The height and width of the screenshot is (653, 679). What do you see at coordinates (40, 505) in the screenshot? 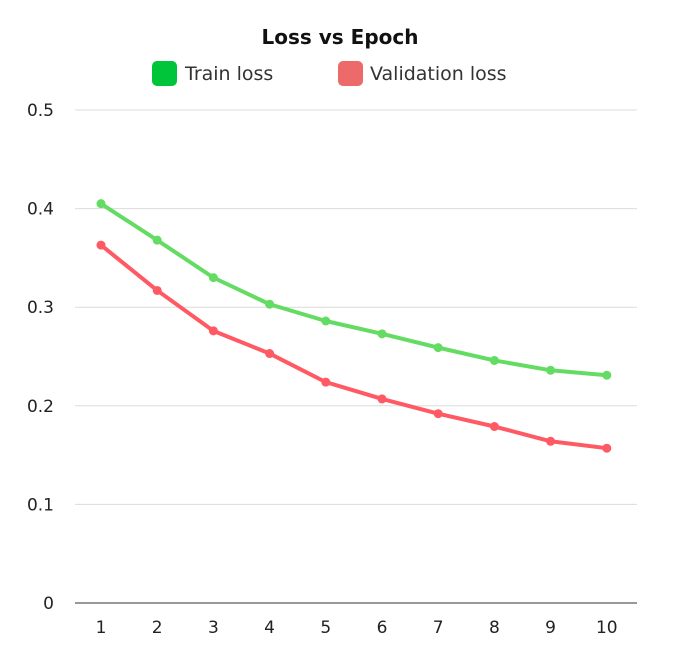
I see `y-tick-label: 0.1` at bounding box center [40, 505].